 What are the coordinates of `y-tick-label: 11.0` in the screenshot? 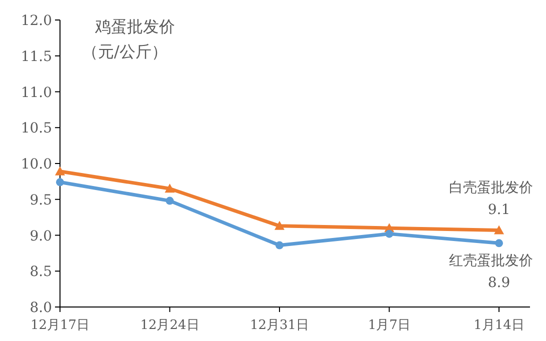 It's located at (36, 92).